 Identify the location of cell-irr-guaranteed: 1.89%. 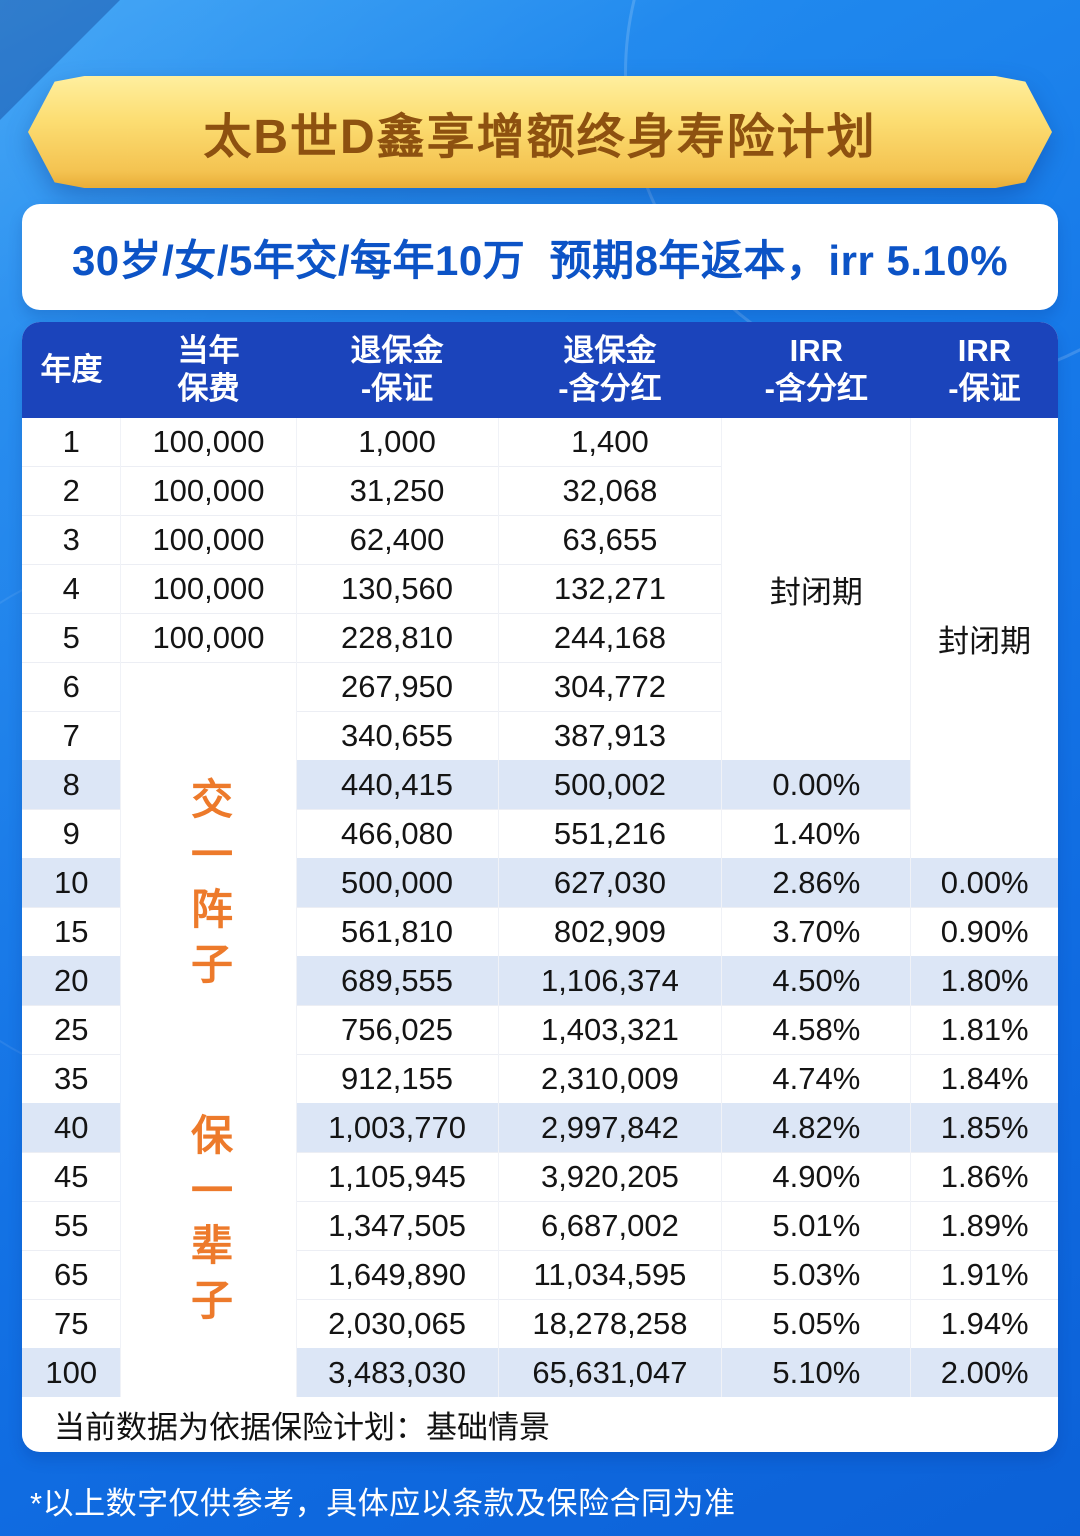
(984, 1226).